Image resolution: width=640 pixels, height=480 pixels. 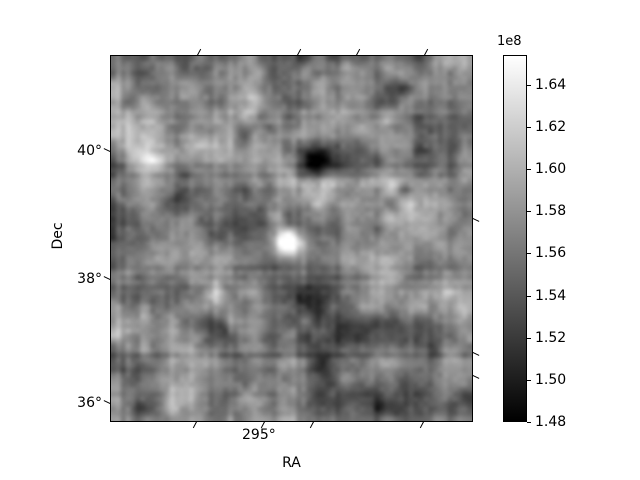 What do you see at coordinates (551, 380) in the screenshot?
I see `colorbar-ticklabel: 1.50` at bounding box center [551, 380].